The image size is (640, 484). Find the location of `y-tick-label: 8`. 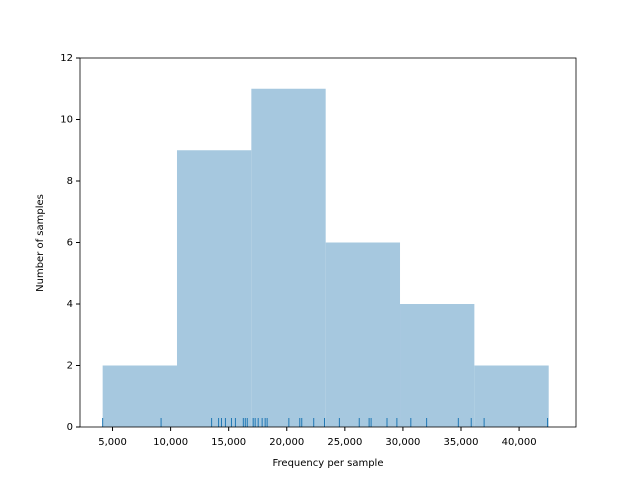

y-tick-label: 8 is located at coordinates (70, 181).